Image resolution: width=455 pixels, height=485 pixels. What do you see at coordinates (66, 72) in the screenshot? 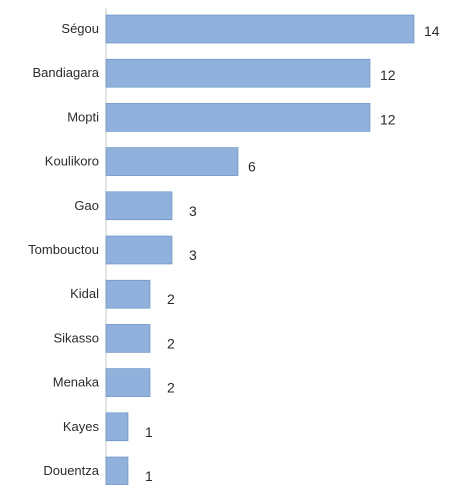
I see `category-label: Bandiagara` at bounding box center [66, 72].